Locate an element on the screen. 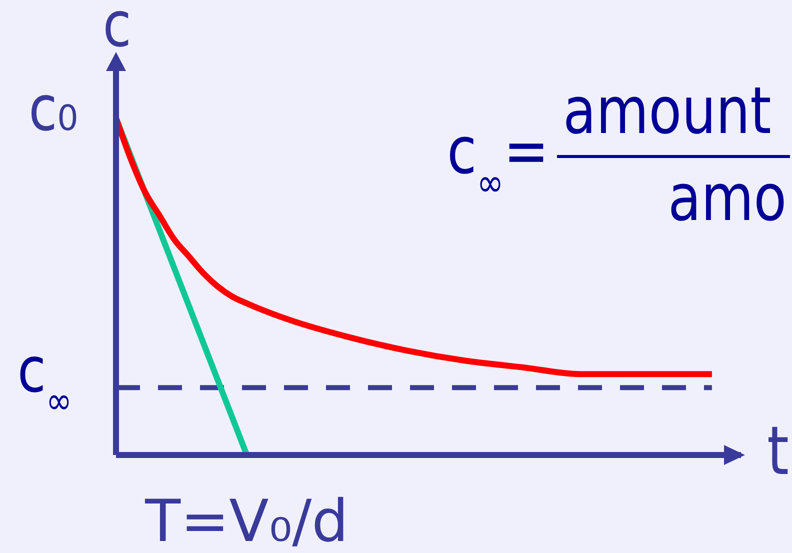 This screenshot has height=553, width=792. annotation: T=V₀/d is located at coordinates (246, 520).